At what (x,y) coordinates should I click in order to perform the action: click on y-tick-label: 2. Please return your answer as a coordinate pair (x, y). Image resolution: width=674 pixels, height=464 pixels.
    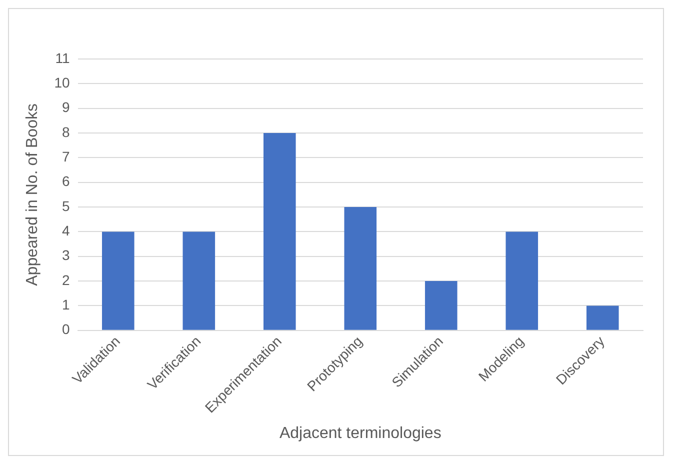
    Looking at the image, I should click on (66, 280).